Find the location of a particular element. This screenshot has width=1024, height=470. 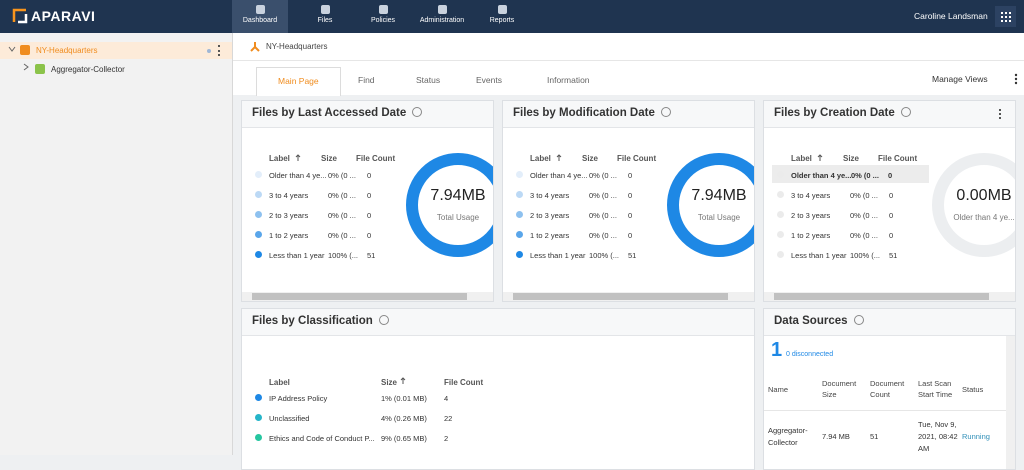

tab: Find is located at coordinates (366, 81).